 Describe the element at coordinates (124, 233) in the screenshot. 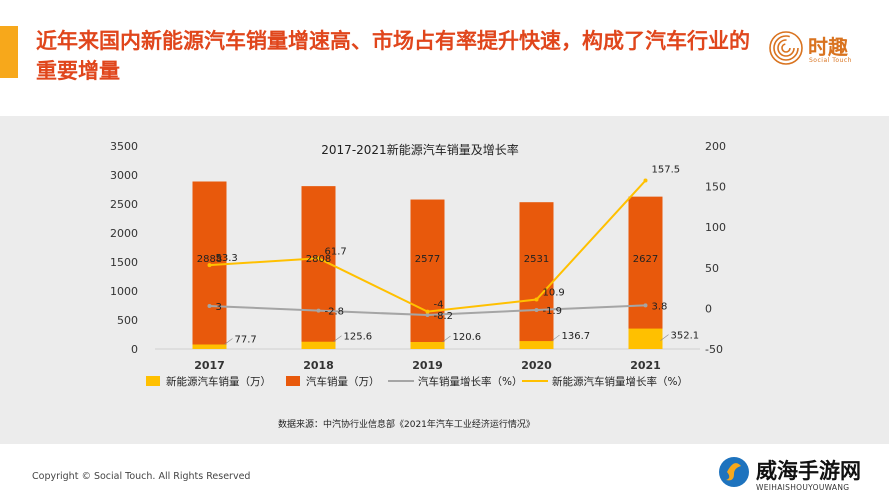

I see `y-left-tick-label: 2000` at that location.